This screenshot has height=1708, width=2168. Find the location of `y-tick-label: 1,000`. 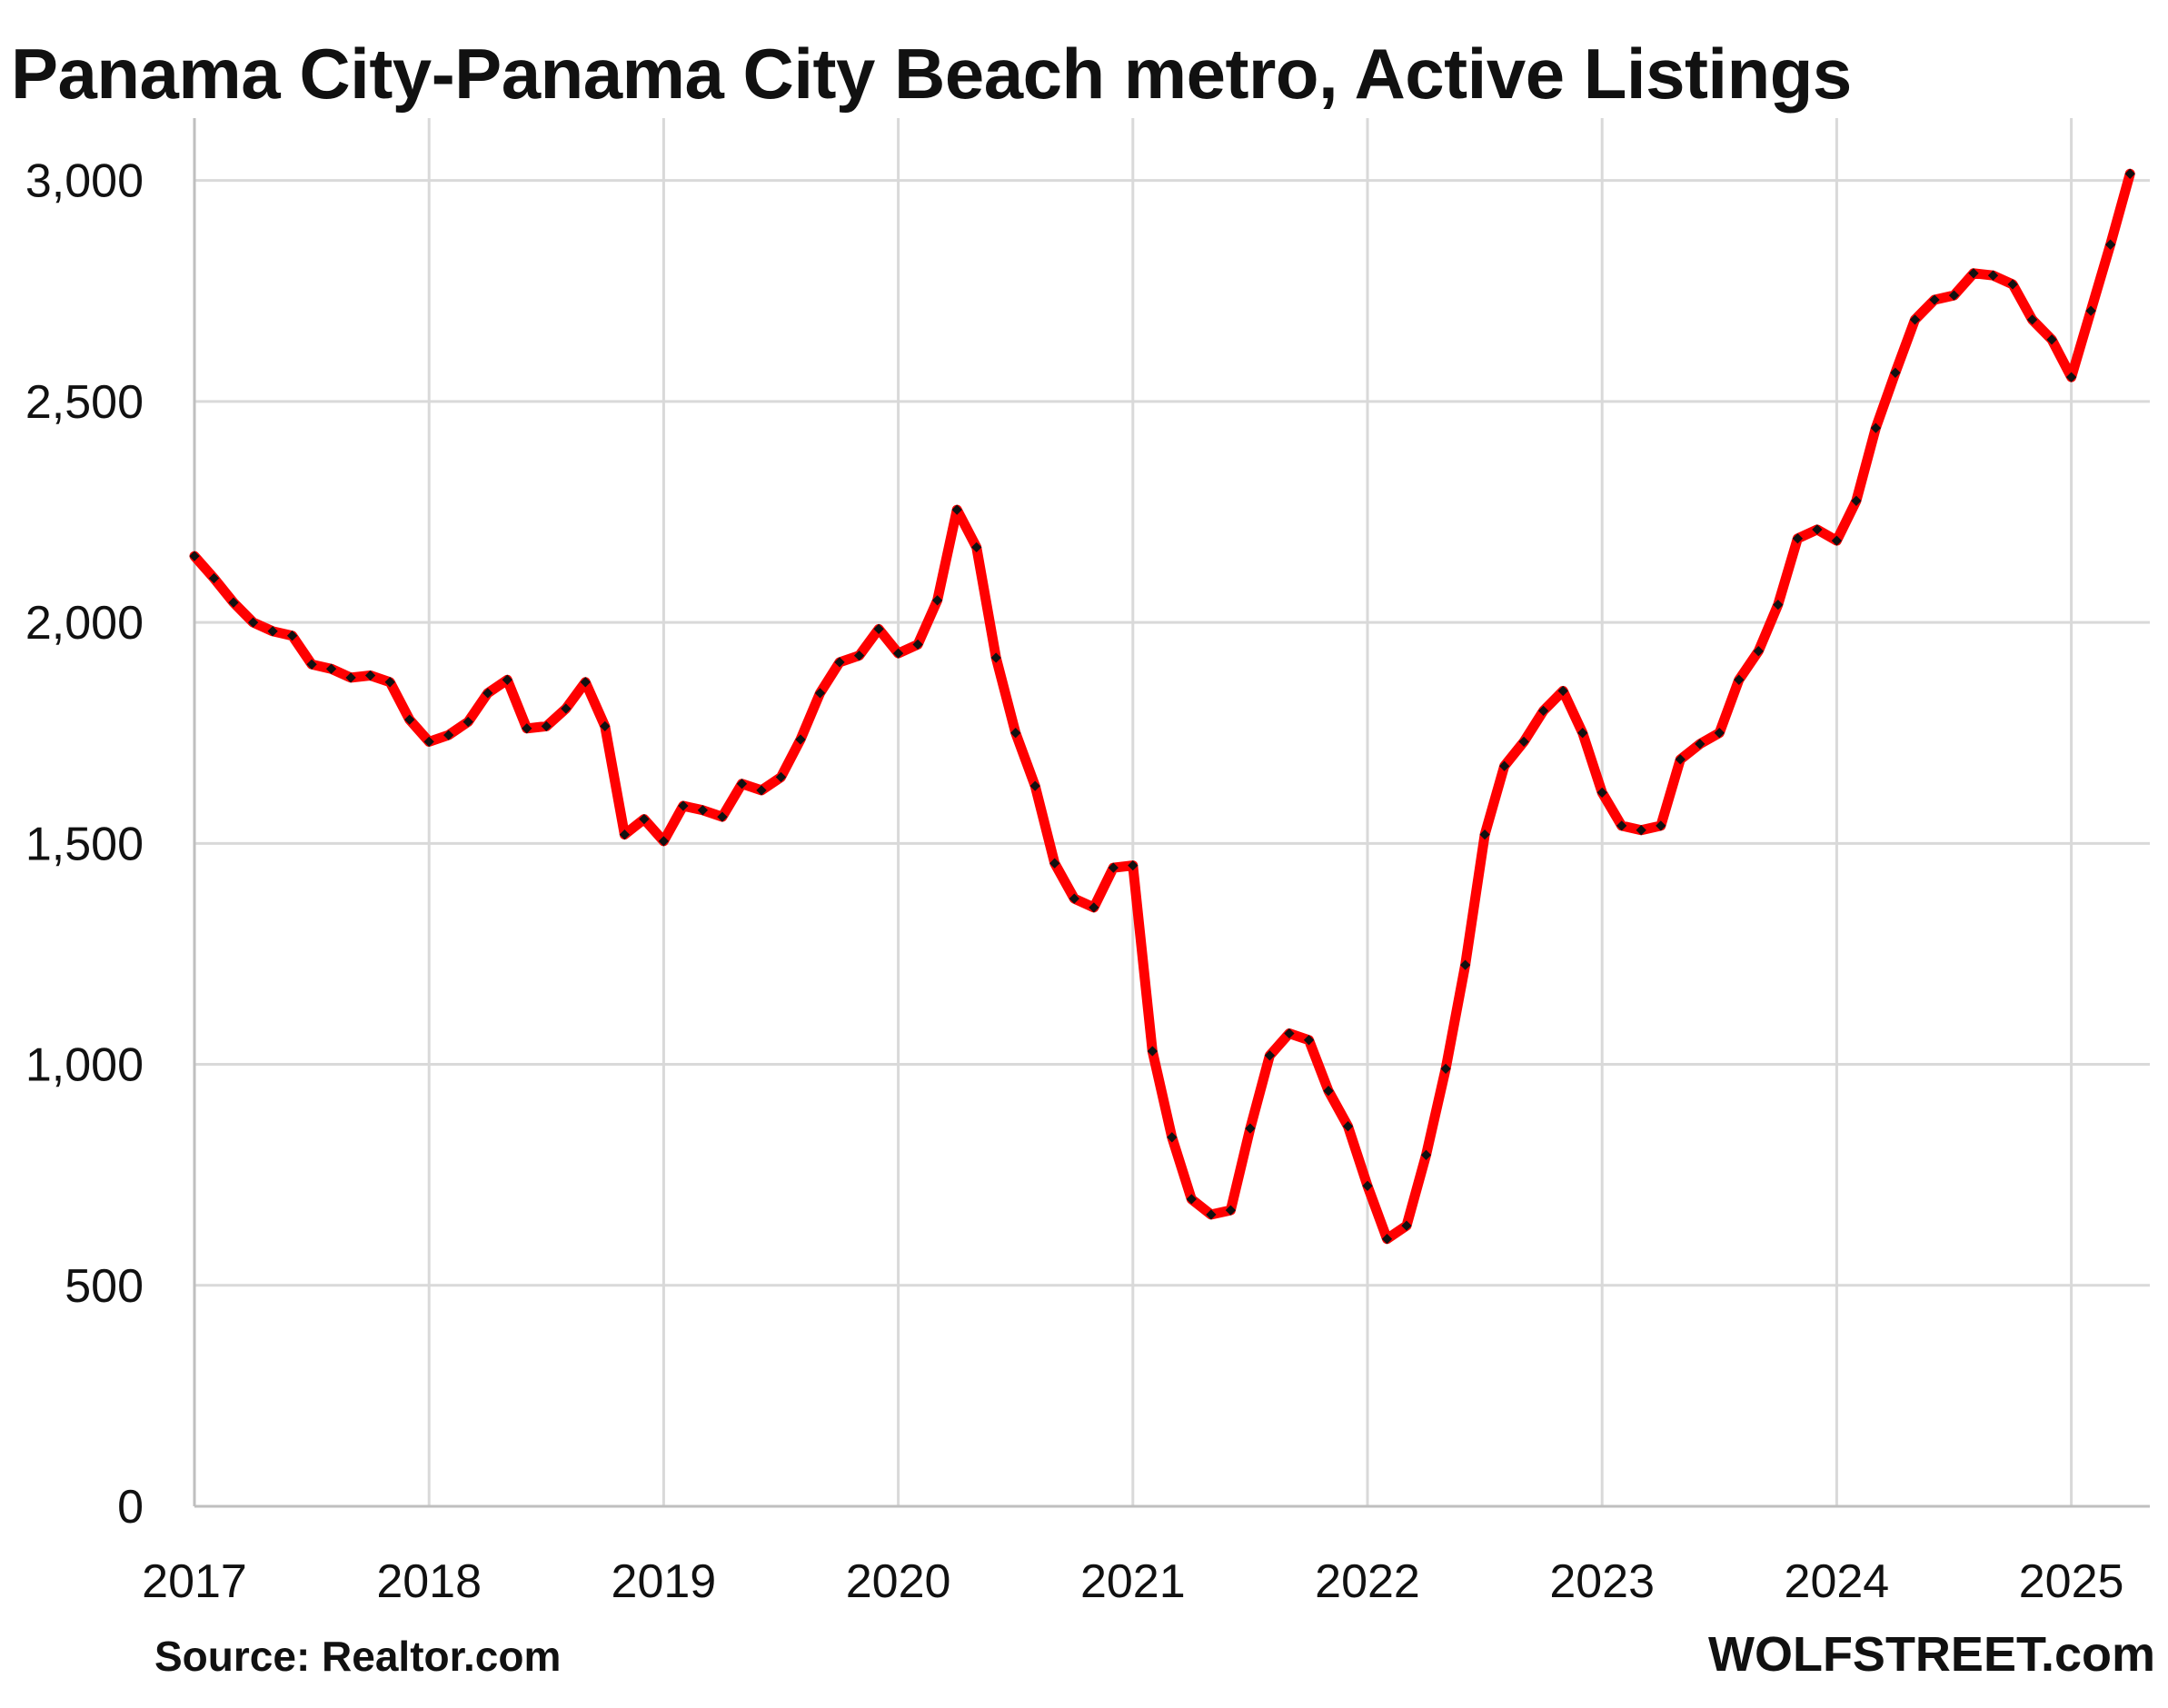

y-tick-label: 1,000 is located at coordinates (84, 1065).